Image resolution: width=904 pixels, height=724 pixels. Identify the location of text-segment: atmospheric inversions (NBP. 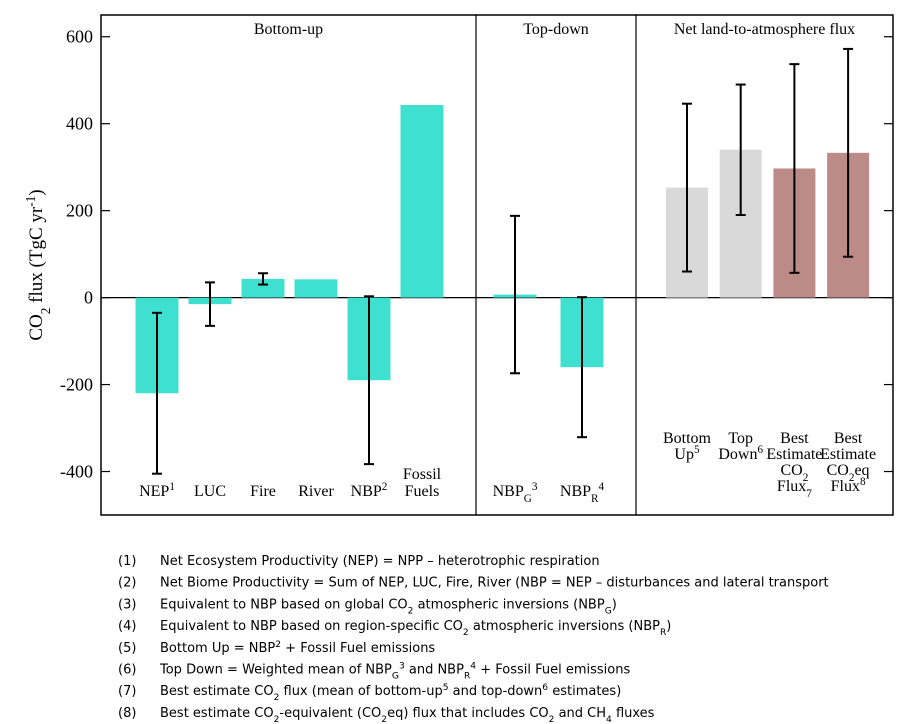
(508, 604).